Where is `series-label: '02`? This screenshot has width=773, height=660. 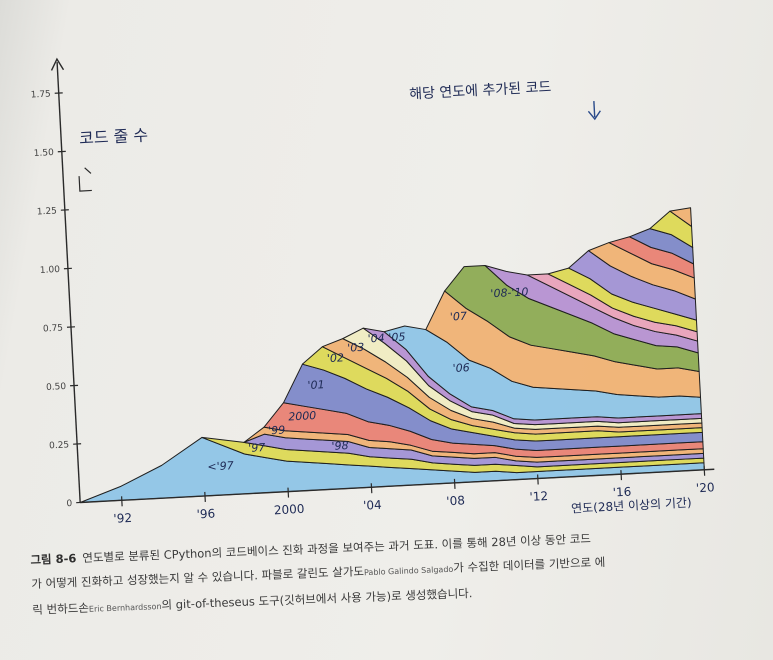 series-label: '02 is located at coordinates (336, 358).